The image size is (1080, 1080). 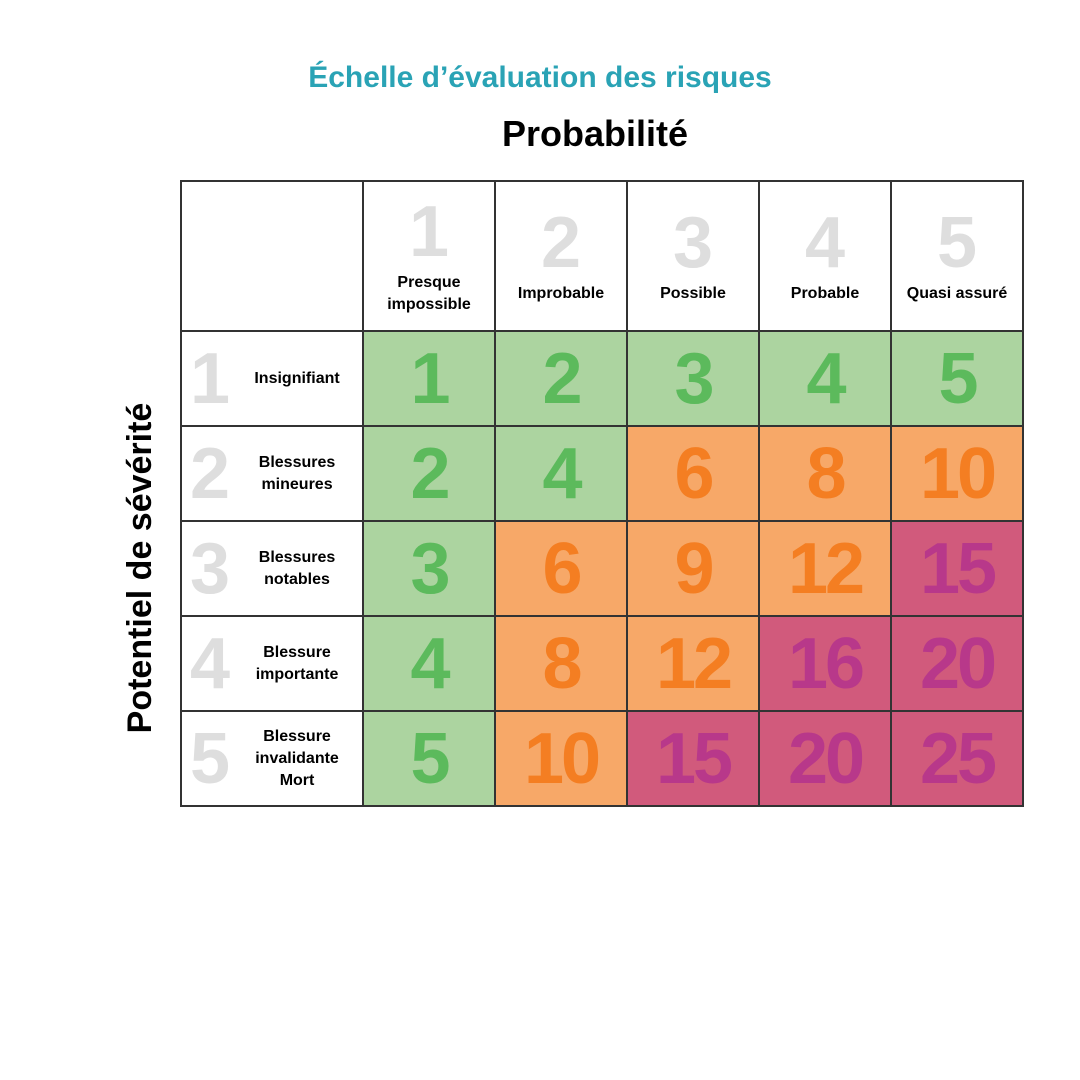 I want to click on severity-row: 3 Blessures notables 3 6 9 12 15, so click(x=602, y=568).